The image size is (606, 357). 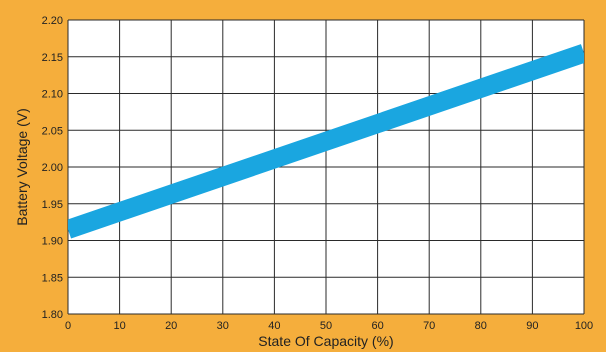 I want to click on y-tick-label: 1.80, so click(x=52, y=315).